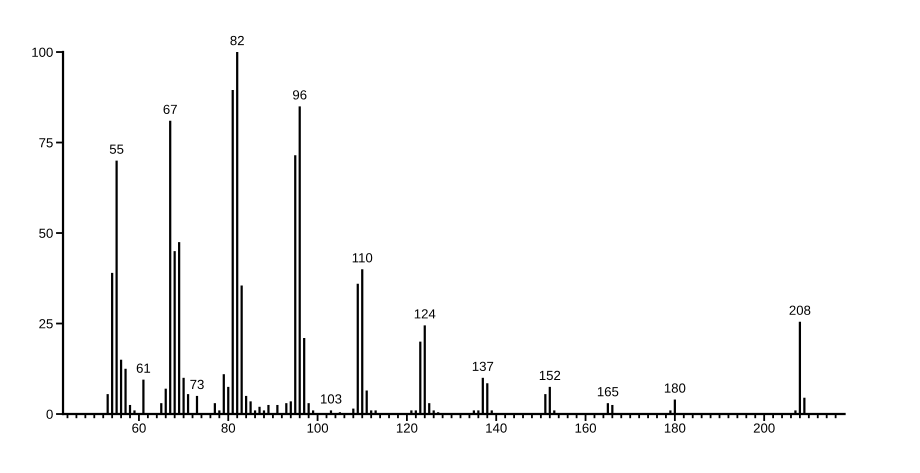 The image size is (920, 473). I want to click on x-tick-label: 100, so click(318, 428).